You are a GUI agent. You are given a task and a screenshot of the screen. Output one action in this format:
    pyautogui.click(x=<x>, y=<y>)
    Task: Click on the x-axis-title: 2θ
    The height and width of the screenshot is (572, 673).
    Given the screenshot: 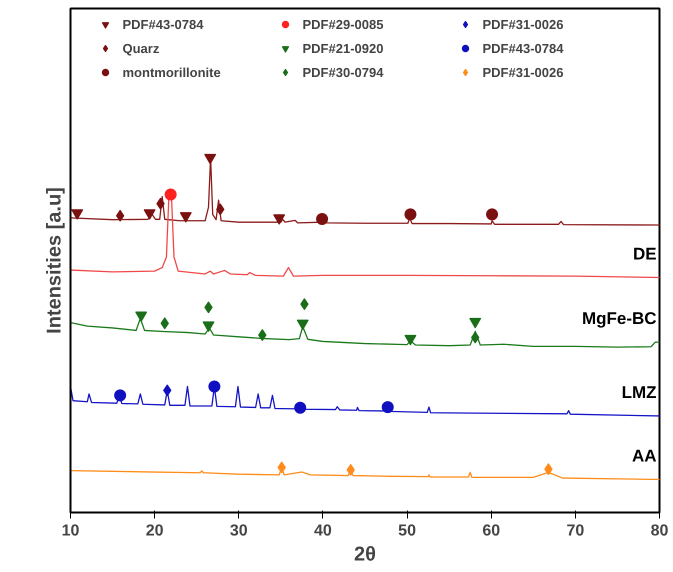 What is the action you would take?
    pyautogui.click(x=365, y=555)
    